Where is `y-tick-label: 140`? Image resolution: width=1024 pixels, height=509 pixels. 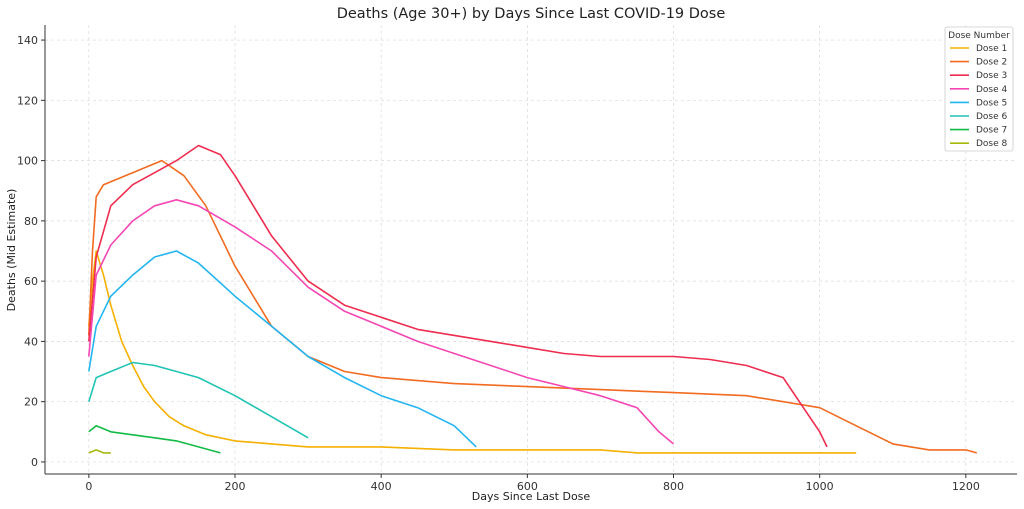 y-tick-label: 140 is located at coordinates (27, 40).